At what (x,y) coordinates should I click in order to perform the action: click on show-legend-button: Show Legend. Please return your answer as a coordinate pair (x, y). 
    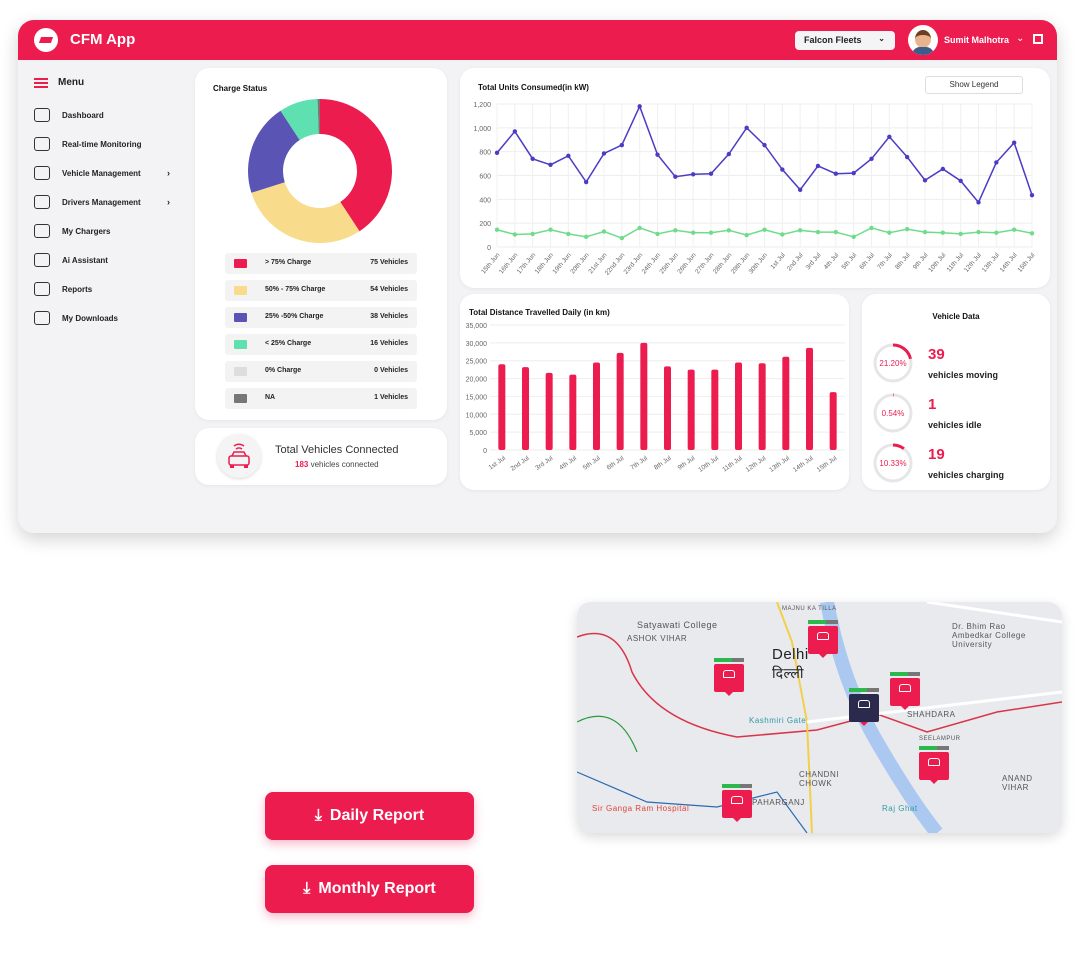
    Looking at the image, I should click on (974, 85).